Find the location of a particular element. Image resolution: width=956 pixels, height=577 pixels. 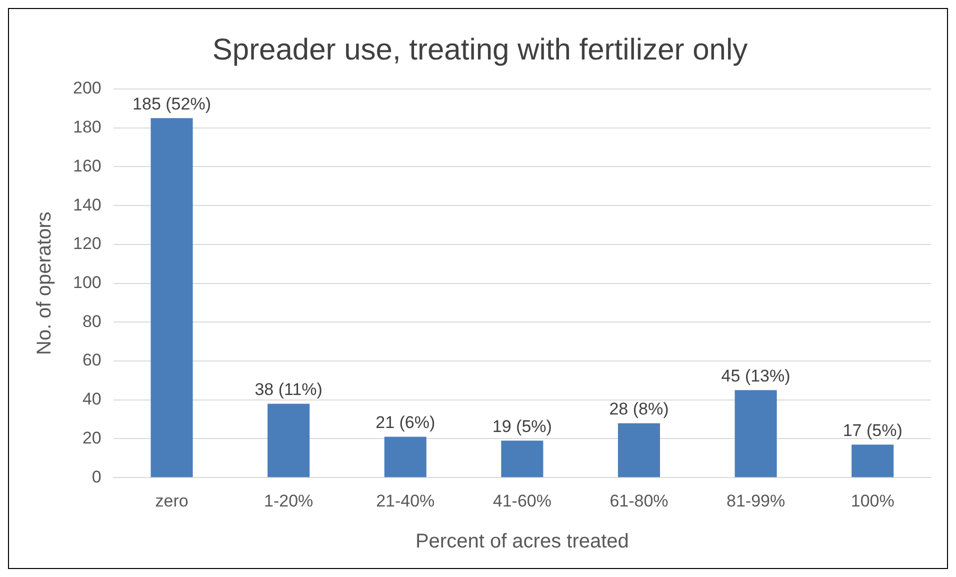

y-tick-label: 60 is located at coordinates (92, 360).